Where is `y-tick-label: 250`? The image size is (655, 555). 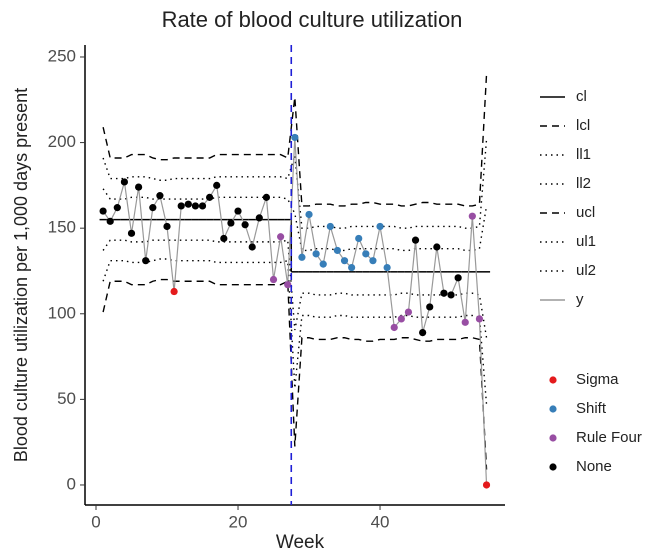
y-tick-label: 250 is located at coordinates (62, 55).